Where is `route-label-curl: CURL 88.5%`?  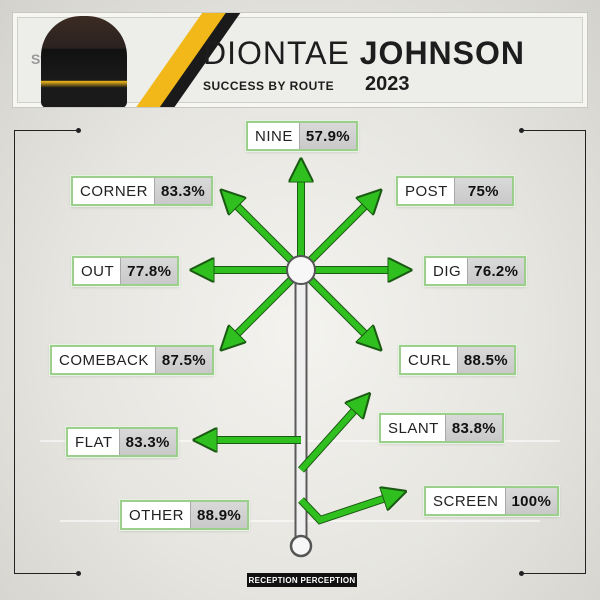 route-label-curl: CURL 88.5% is located at coordinates (457, 360).